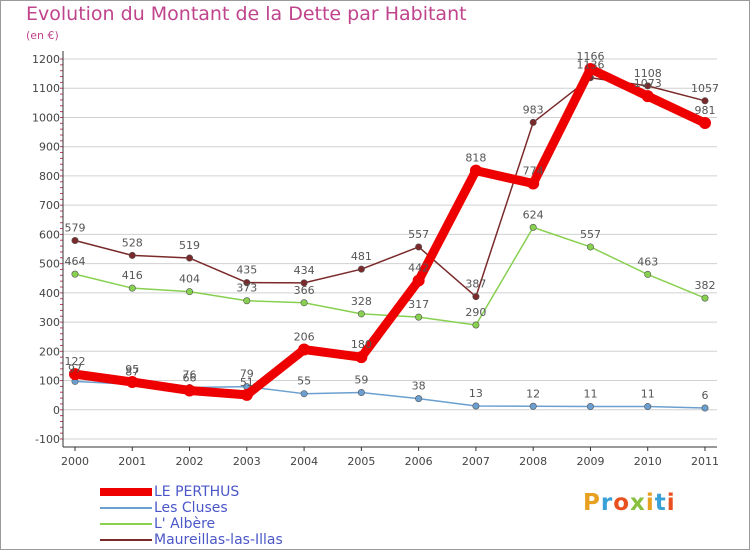 This screenshot has width=750, height=550. I want to click on data-label: 1073, so click(648, 83).